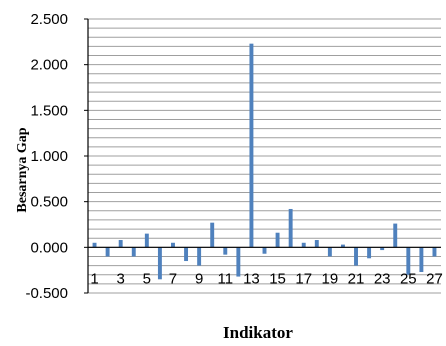 The width and height of the screenshot is (446, 346). What do you see at coordinates (121, 278) in the screenshot?
I see `x-tick-label: 3` at bounding box center [121, 278].